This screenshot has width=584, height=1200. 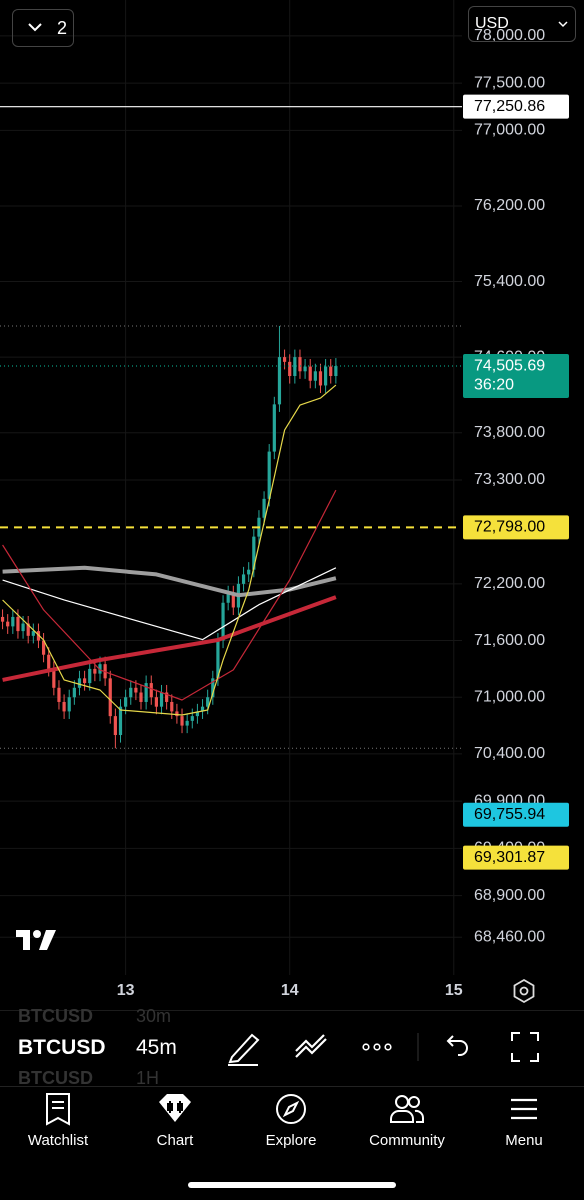 I want to click on x-tick-label: 14, so click(x=290, y=990).